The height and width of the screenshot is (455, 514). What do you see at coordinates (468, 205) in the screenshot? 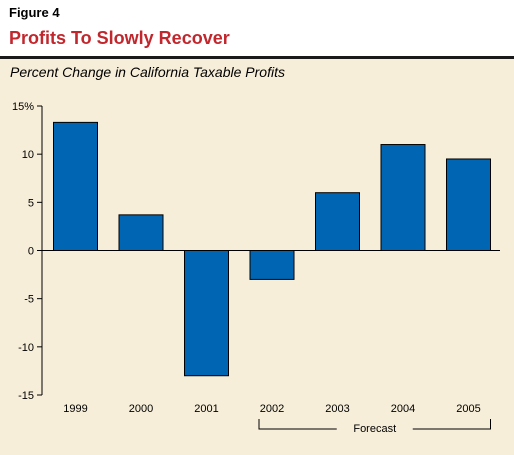
I see `bar-2005` at bounding box center [468, 205].